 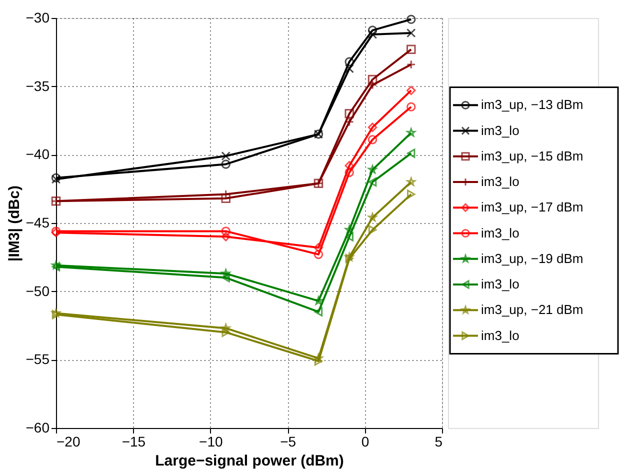 I want to click on legend-label: im3_up, −19 dBm, so click(x=532, y=258).